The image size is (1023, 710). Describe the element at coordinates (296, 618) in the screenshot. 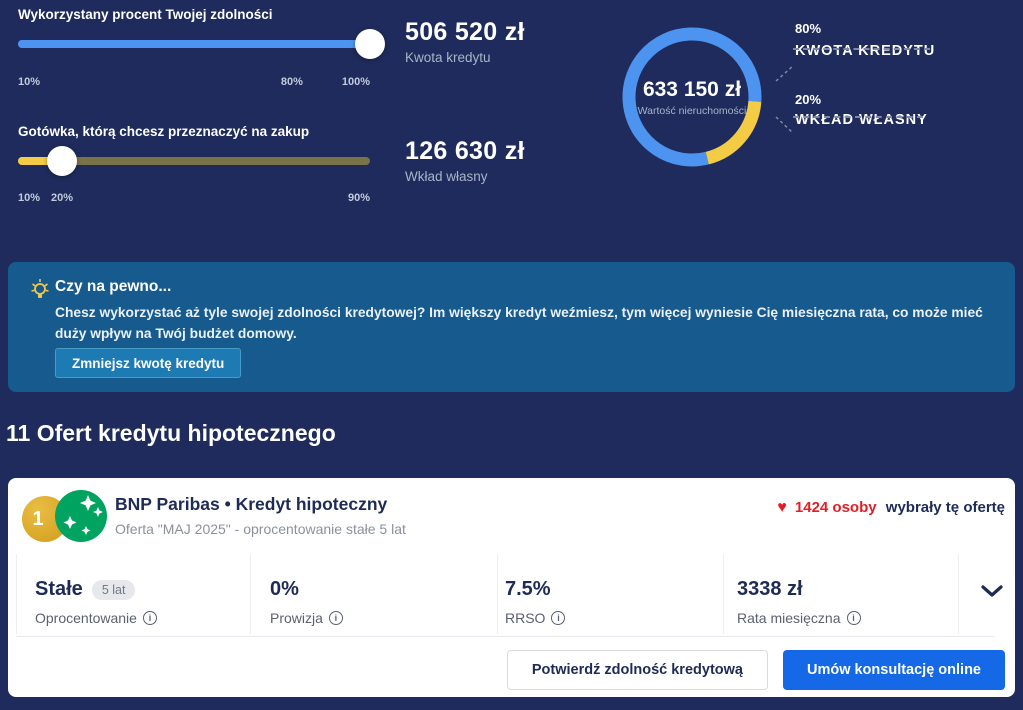

I see `commission-label: Prowizja` at that location.